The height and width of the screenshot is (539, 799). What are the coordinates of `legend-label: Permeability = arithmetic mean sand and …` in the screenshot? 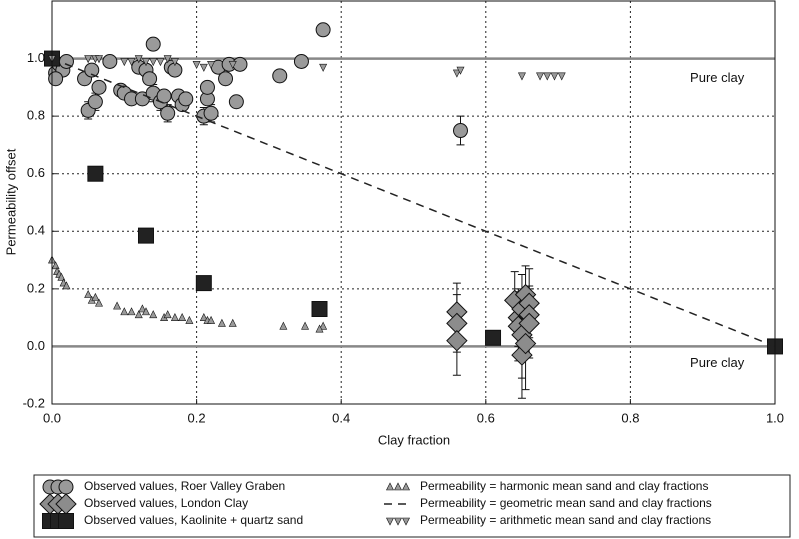 It's located at (565, 520).